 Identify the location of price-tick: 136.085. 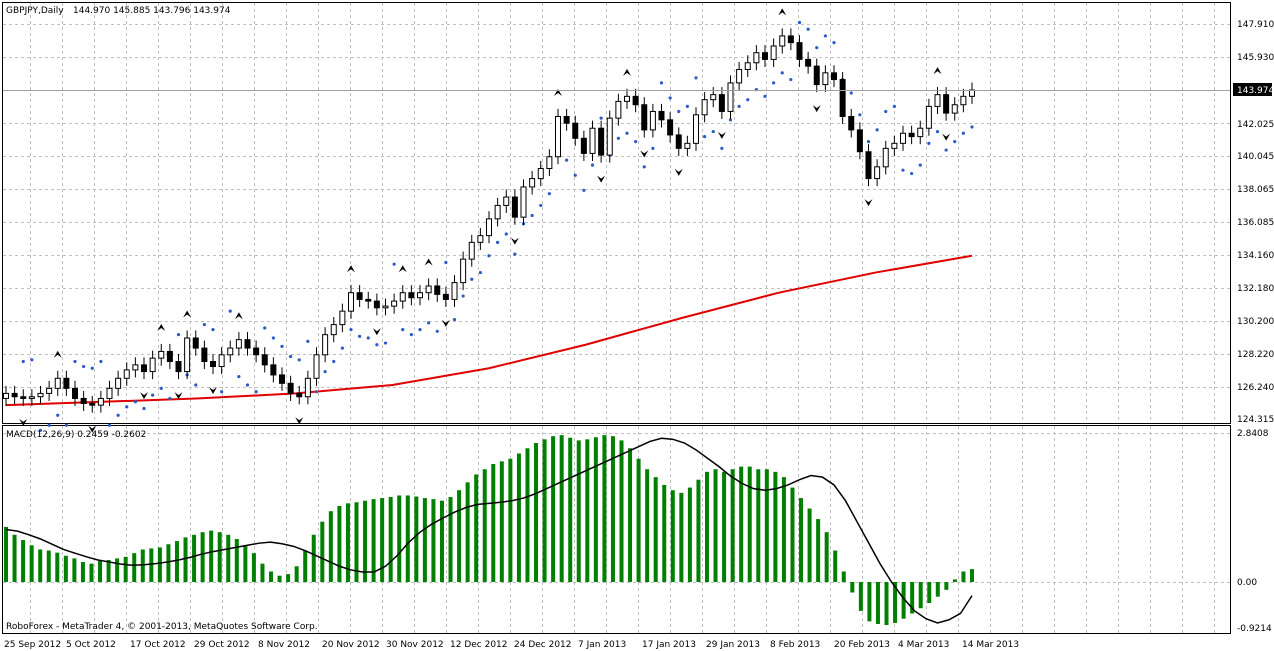
(1255, 223).